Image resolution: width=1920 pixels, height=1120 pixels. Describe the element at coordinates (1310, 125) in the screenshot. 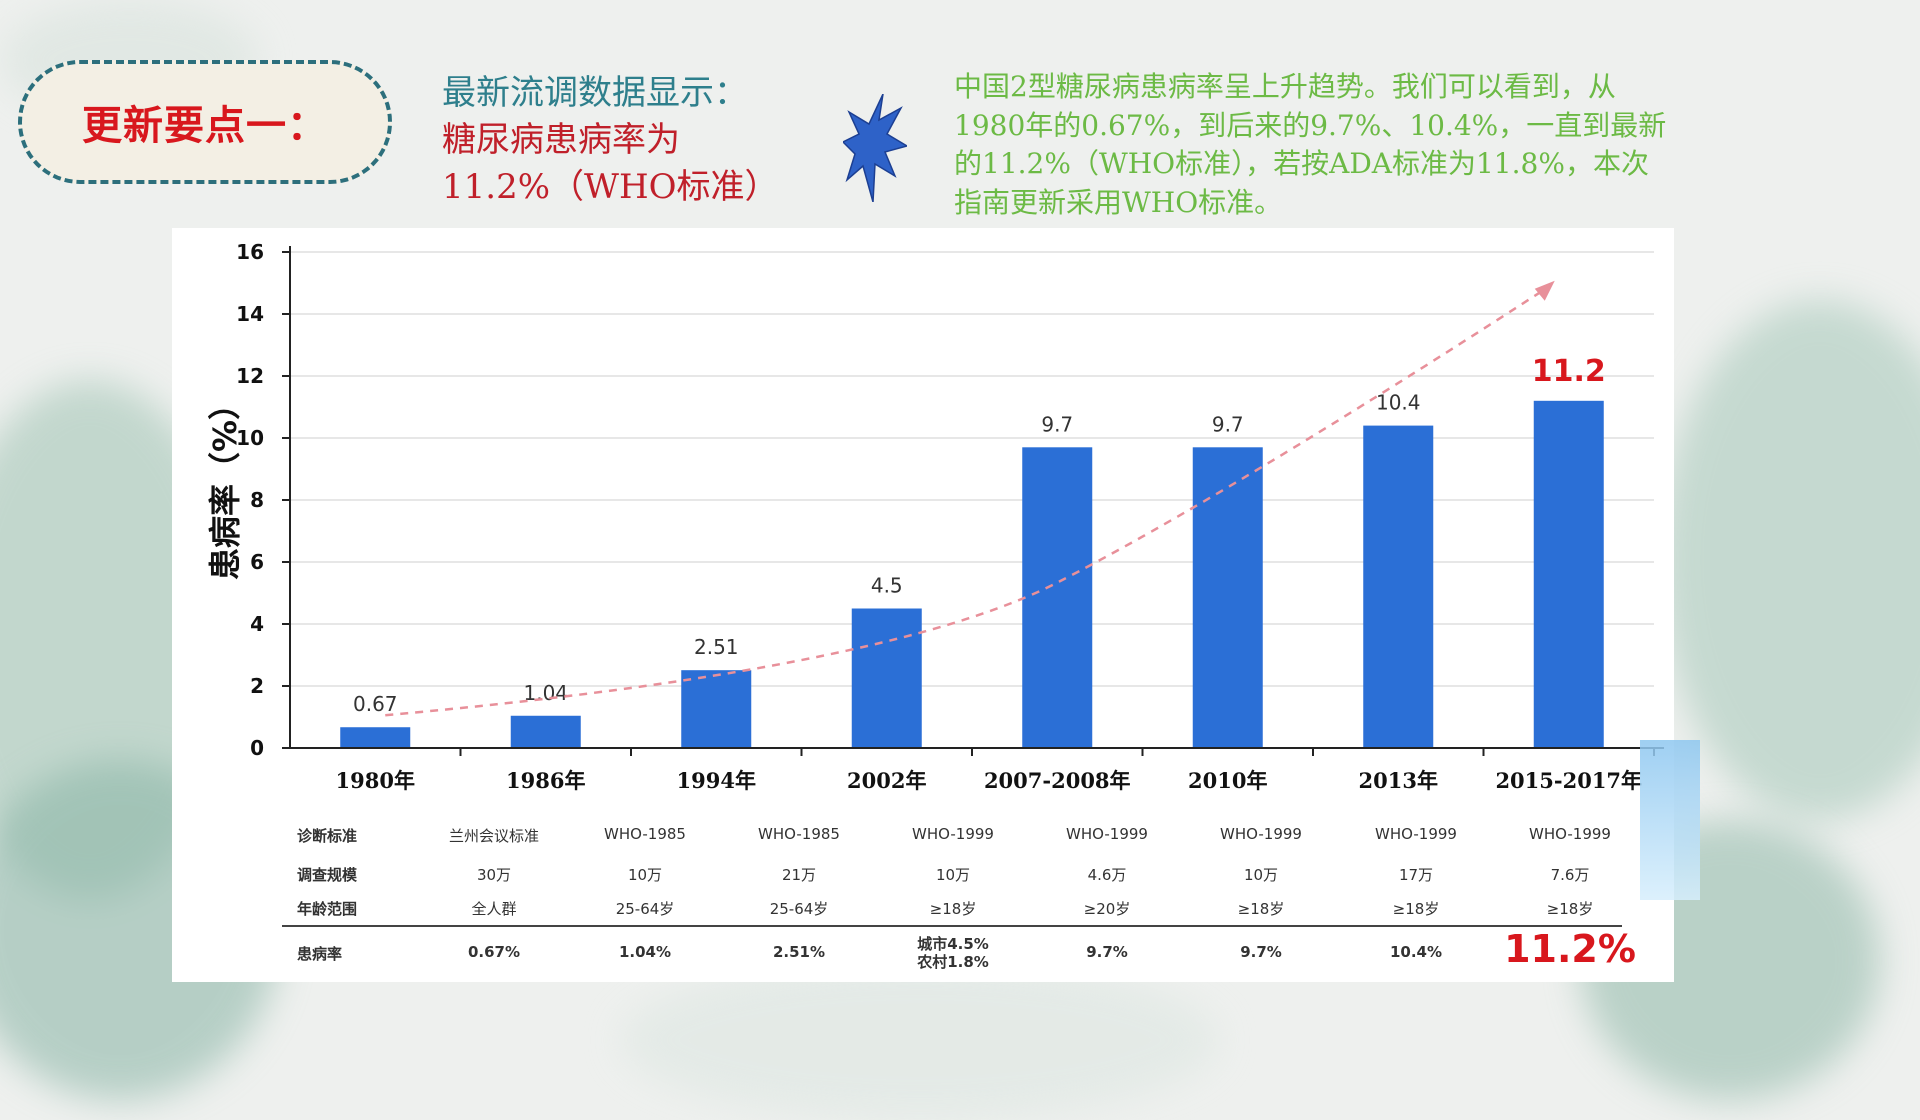

I see `description-line-2: 1980年的0.67%，到后来的9.7%、10.4%，一直到最新` at that location.